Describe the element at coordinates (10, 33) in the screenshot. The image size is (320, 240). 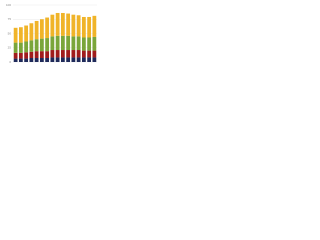
I see `y-tick-label: 50` at that location.